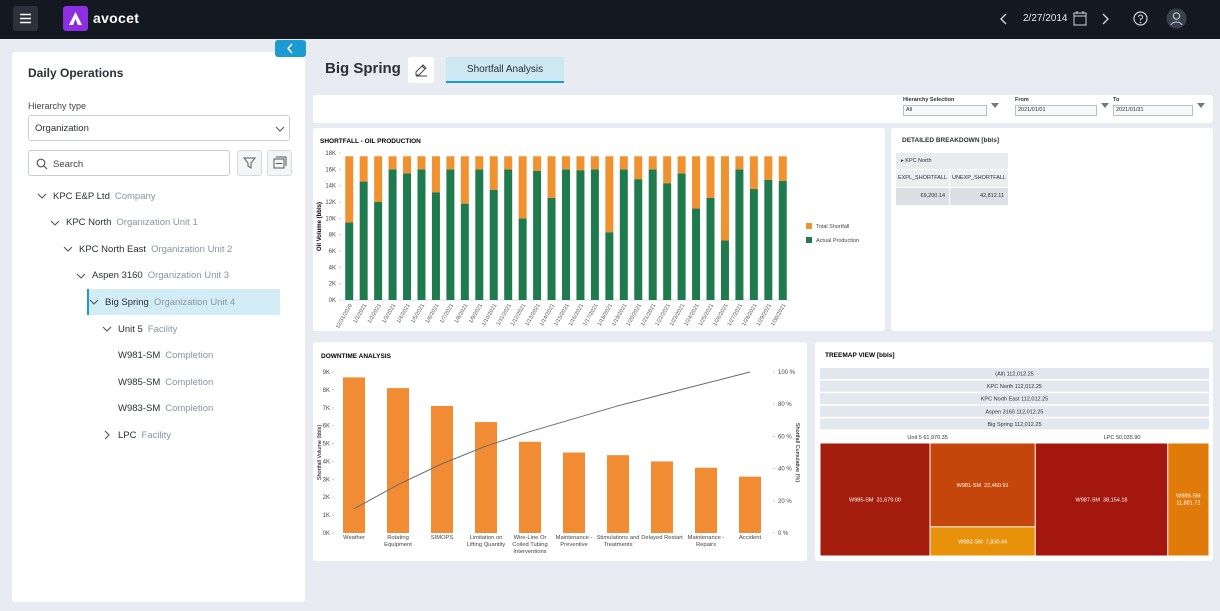  Describe the element at coordinates (152, 276) in the screenshot. I see `tree-node: Aspen 3160 Organization Unit 3` at that location.